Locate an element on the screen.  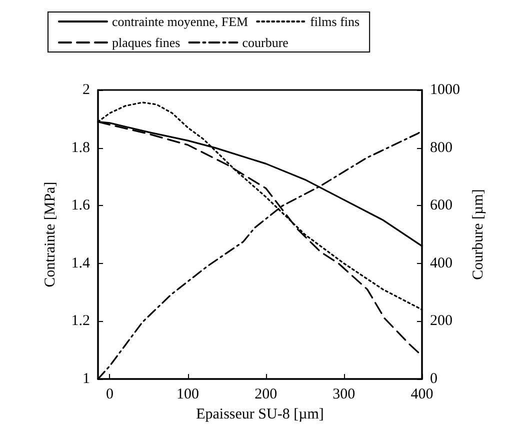
y2-tick-label: 400 is located at coordinates (441, 263).